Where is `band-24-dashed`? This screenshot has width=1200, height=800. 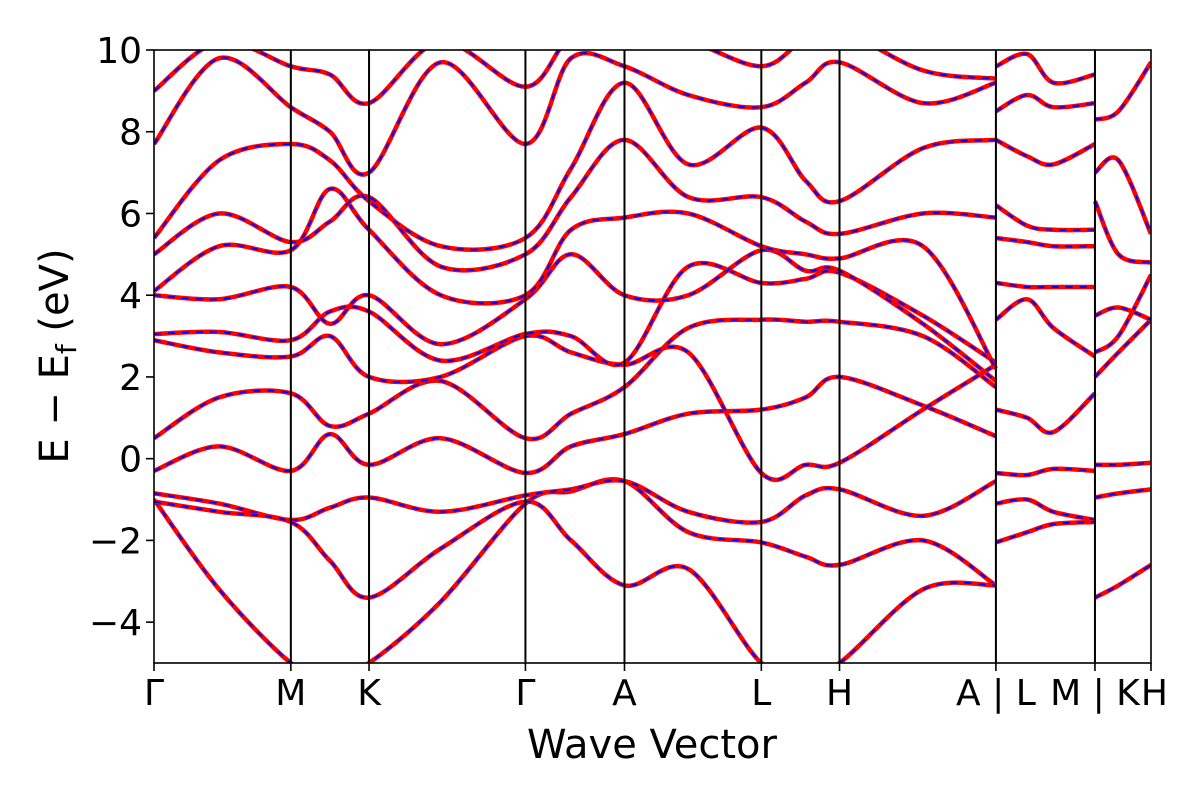
band-24-dashed is located at coordinates (1122, 581).